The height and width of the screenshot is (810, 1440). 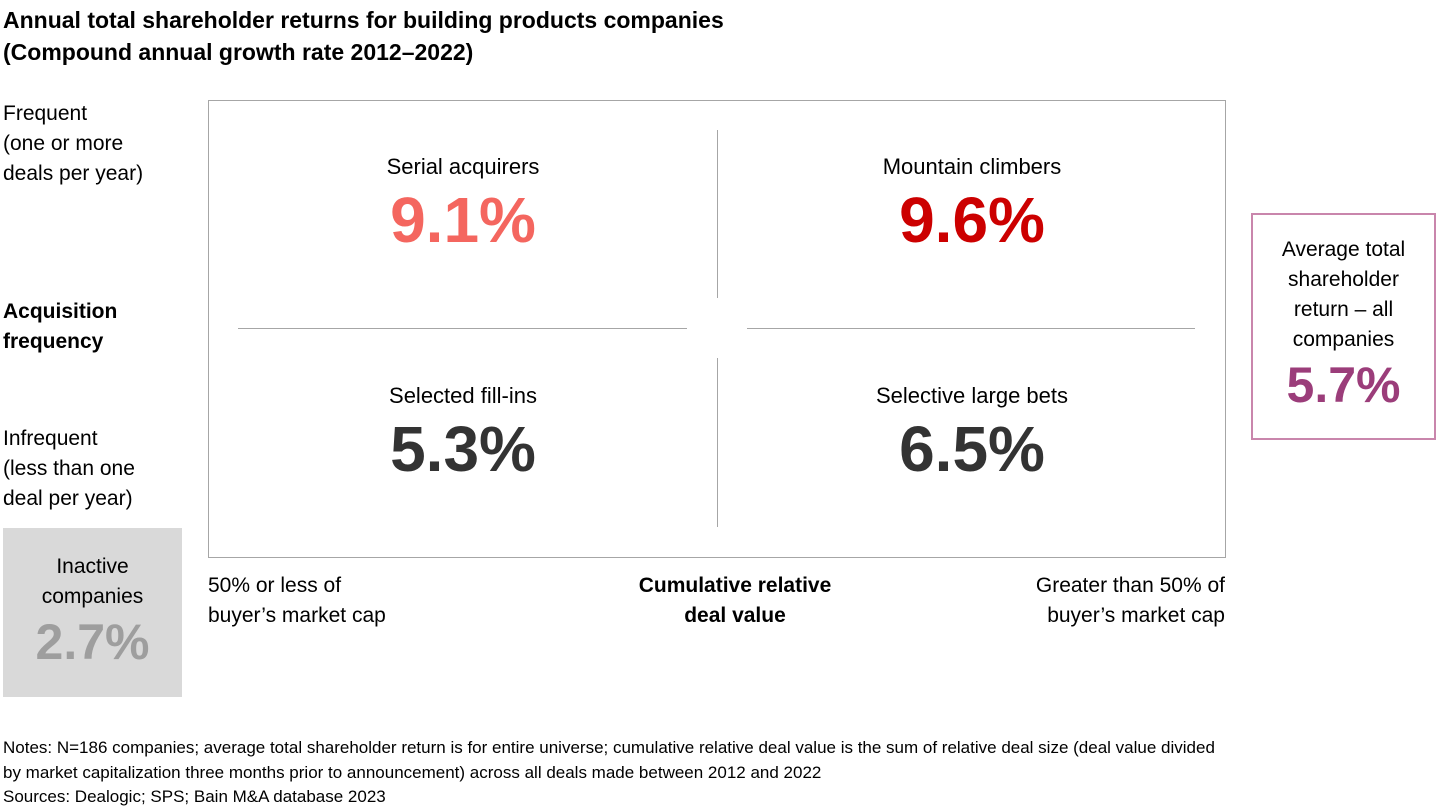 What do you see at coordinates (92, 642) in the screenshot?
I see `inactive-value: 2.7%` at bounding box center [92, 642].